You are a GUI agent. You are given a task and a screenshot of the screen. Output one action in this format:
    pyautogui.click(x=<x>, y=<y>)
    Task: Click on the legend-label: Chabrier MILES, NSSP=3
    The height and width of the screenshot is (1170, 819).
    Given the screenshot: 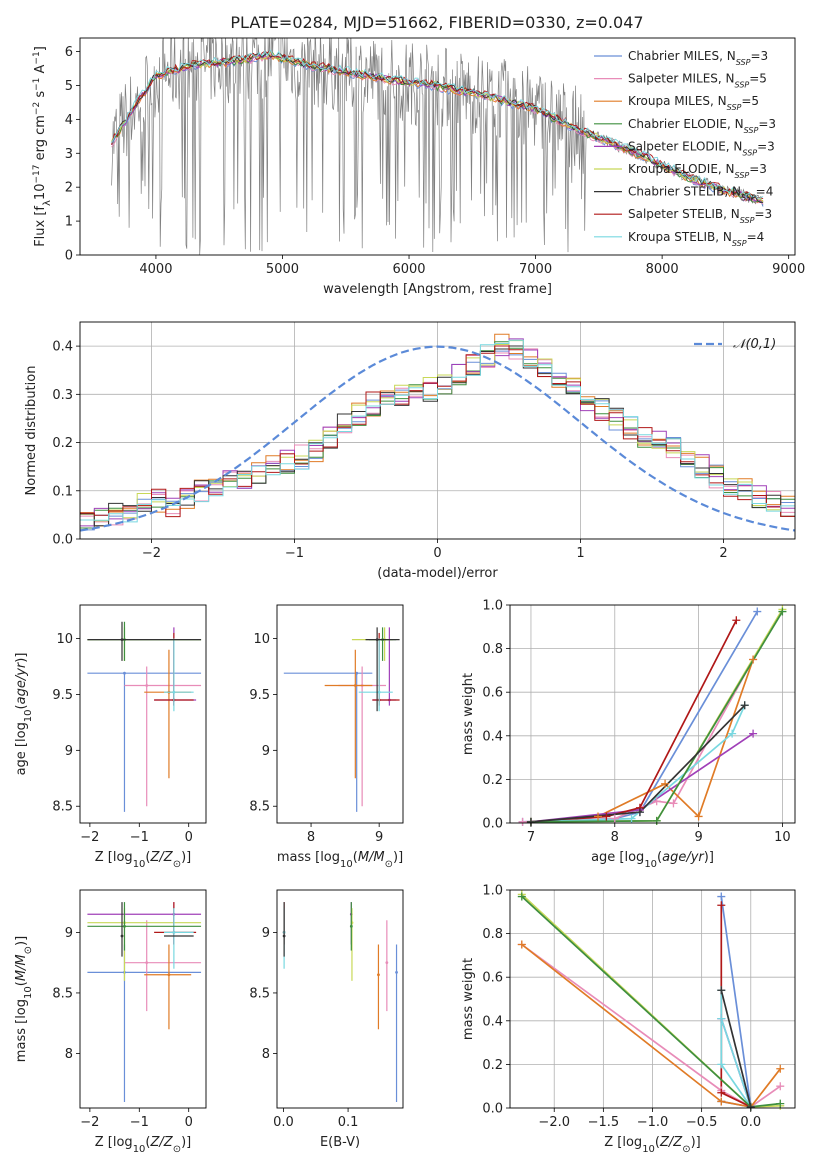 What is the action you would take?
    pyautogui.click(x=698, y=58)
    